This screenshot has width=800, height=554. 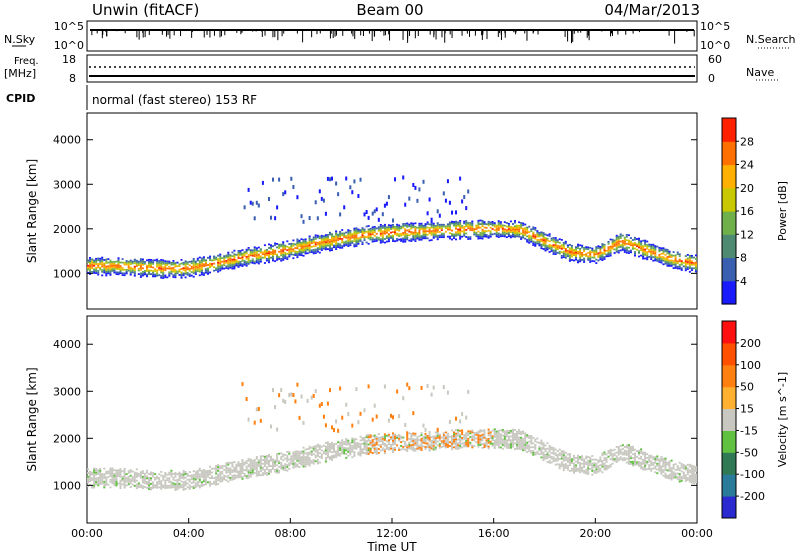 I want to click on freq-unit: [MHz], so click(x=20, y=73).